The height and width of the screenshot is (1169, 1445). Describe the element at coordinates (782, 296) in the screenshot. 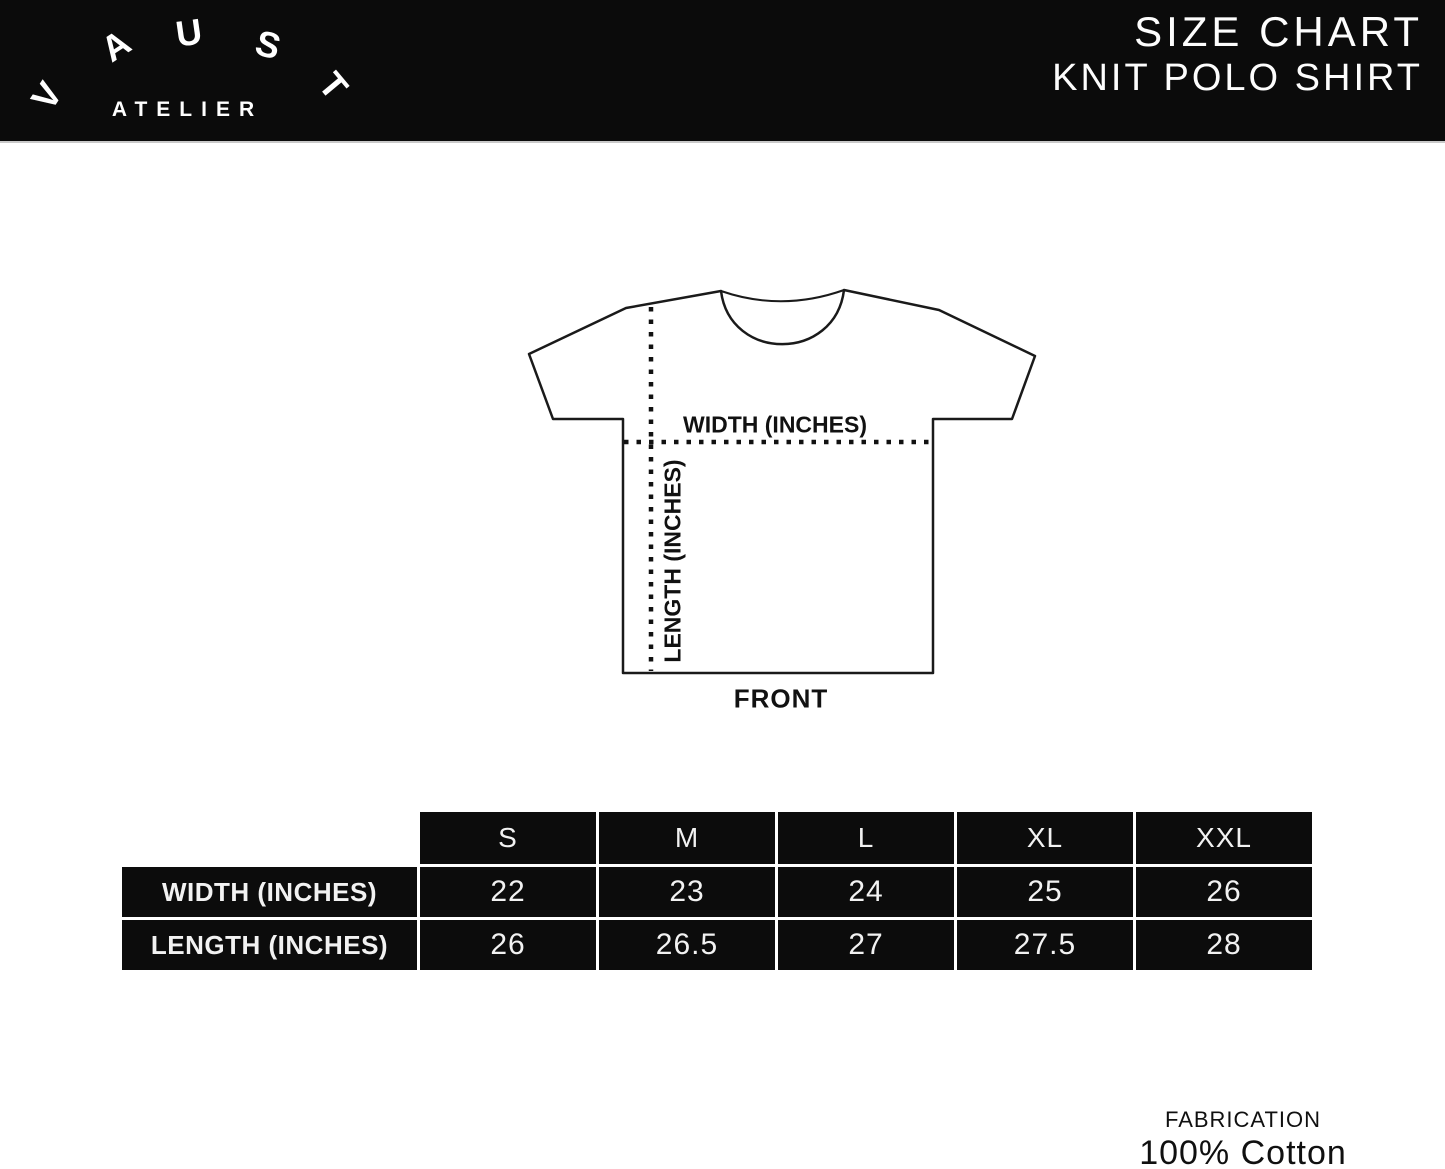

I see `collar-back-line` at that location.